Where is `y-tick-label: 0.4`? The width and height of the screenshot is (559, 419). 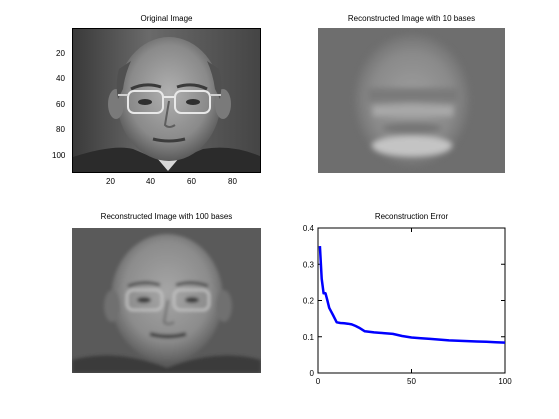 y-tick-label: 0.4 is located at coordinates (309, 228).